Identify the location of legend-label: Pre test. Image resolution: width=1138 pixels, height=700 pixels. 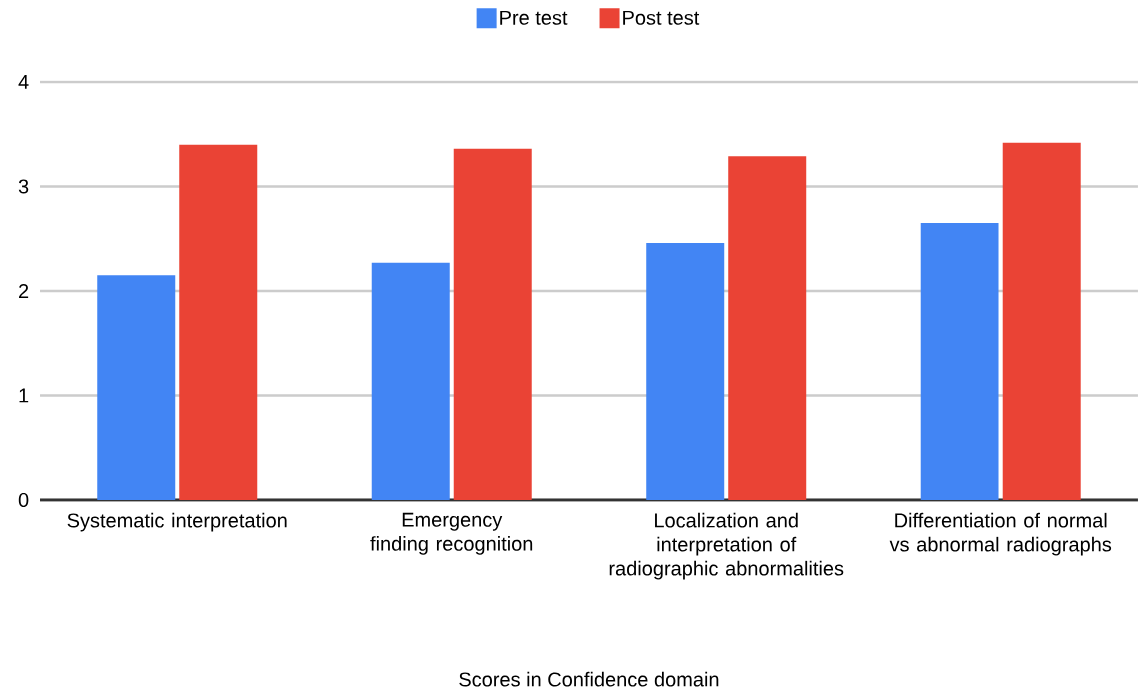
(534, 17).